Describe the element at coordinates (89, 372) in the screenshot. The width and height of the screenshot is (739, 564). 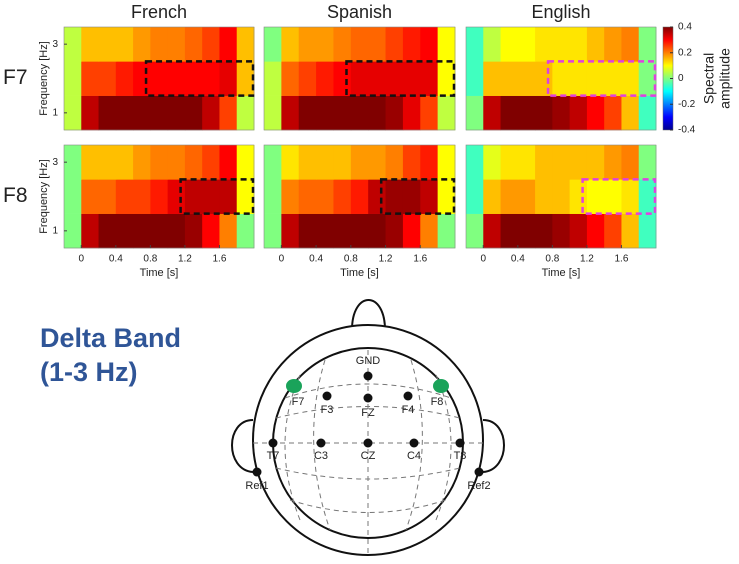
I see `band-title: (1-3 Hz)` at that location.